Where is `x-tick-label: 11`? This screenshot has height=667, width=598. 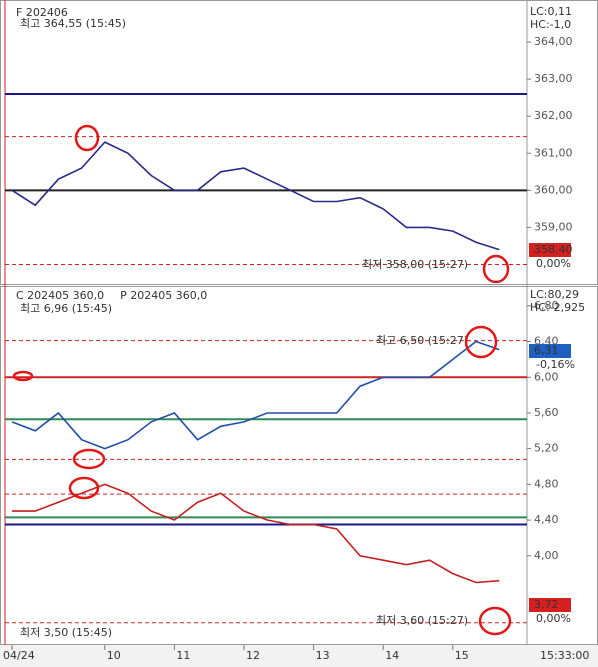
x-tick-label: 11 is located at coordinates (183, 655).